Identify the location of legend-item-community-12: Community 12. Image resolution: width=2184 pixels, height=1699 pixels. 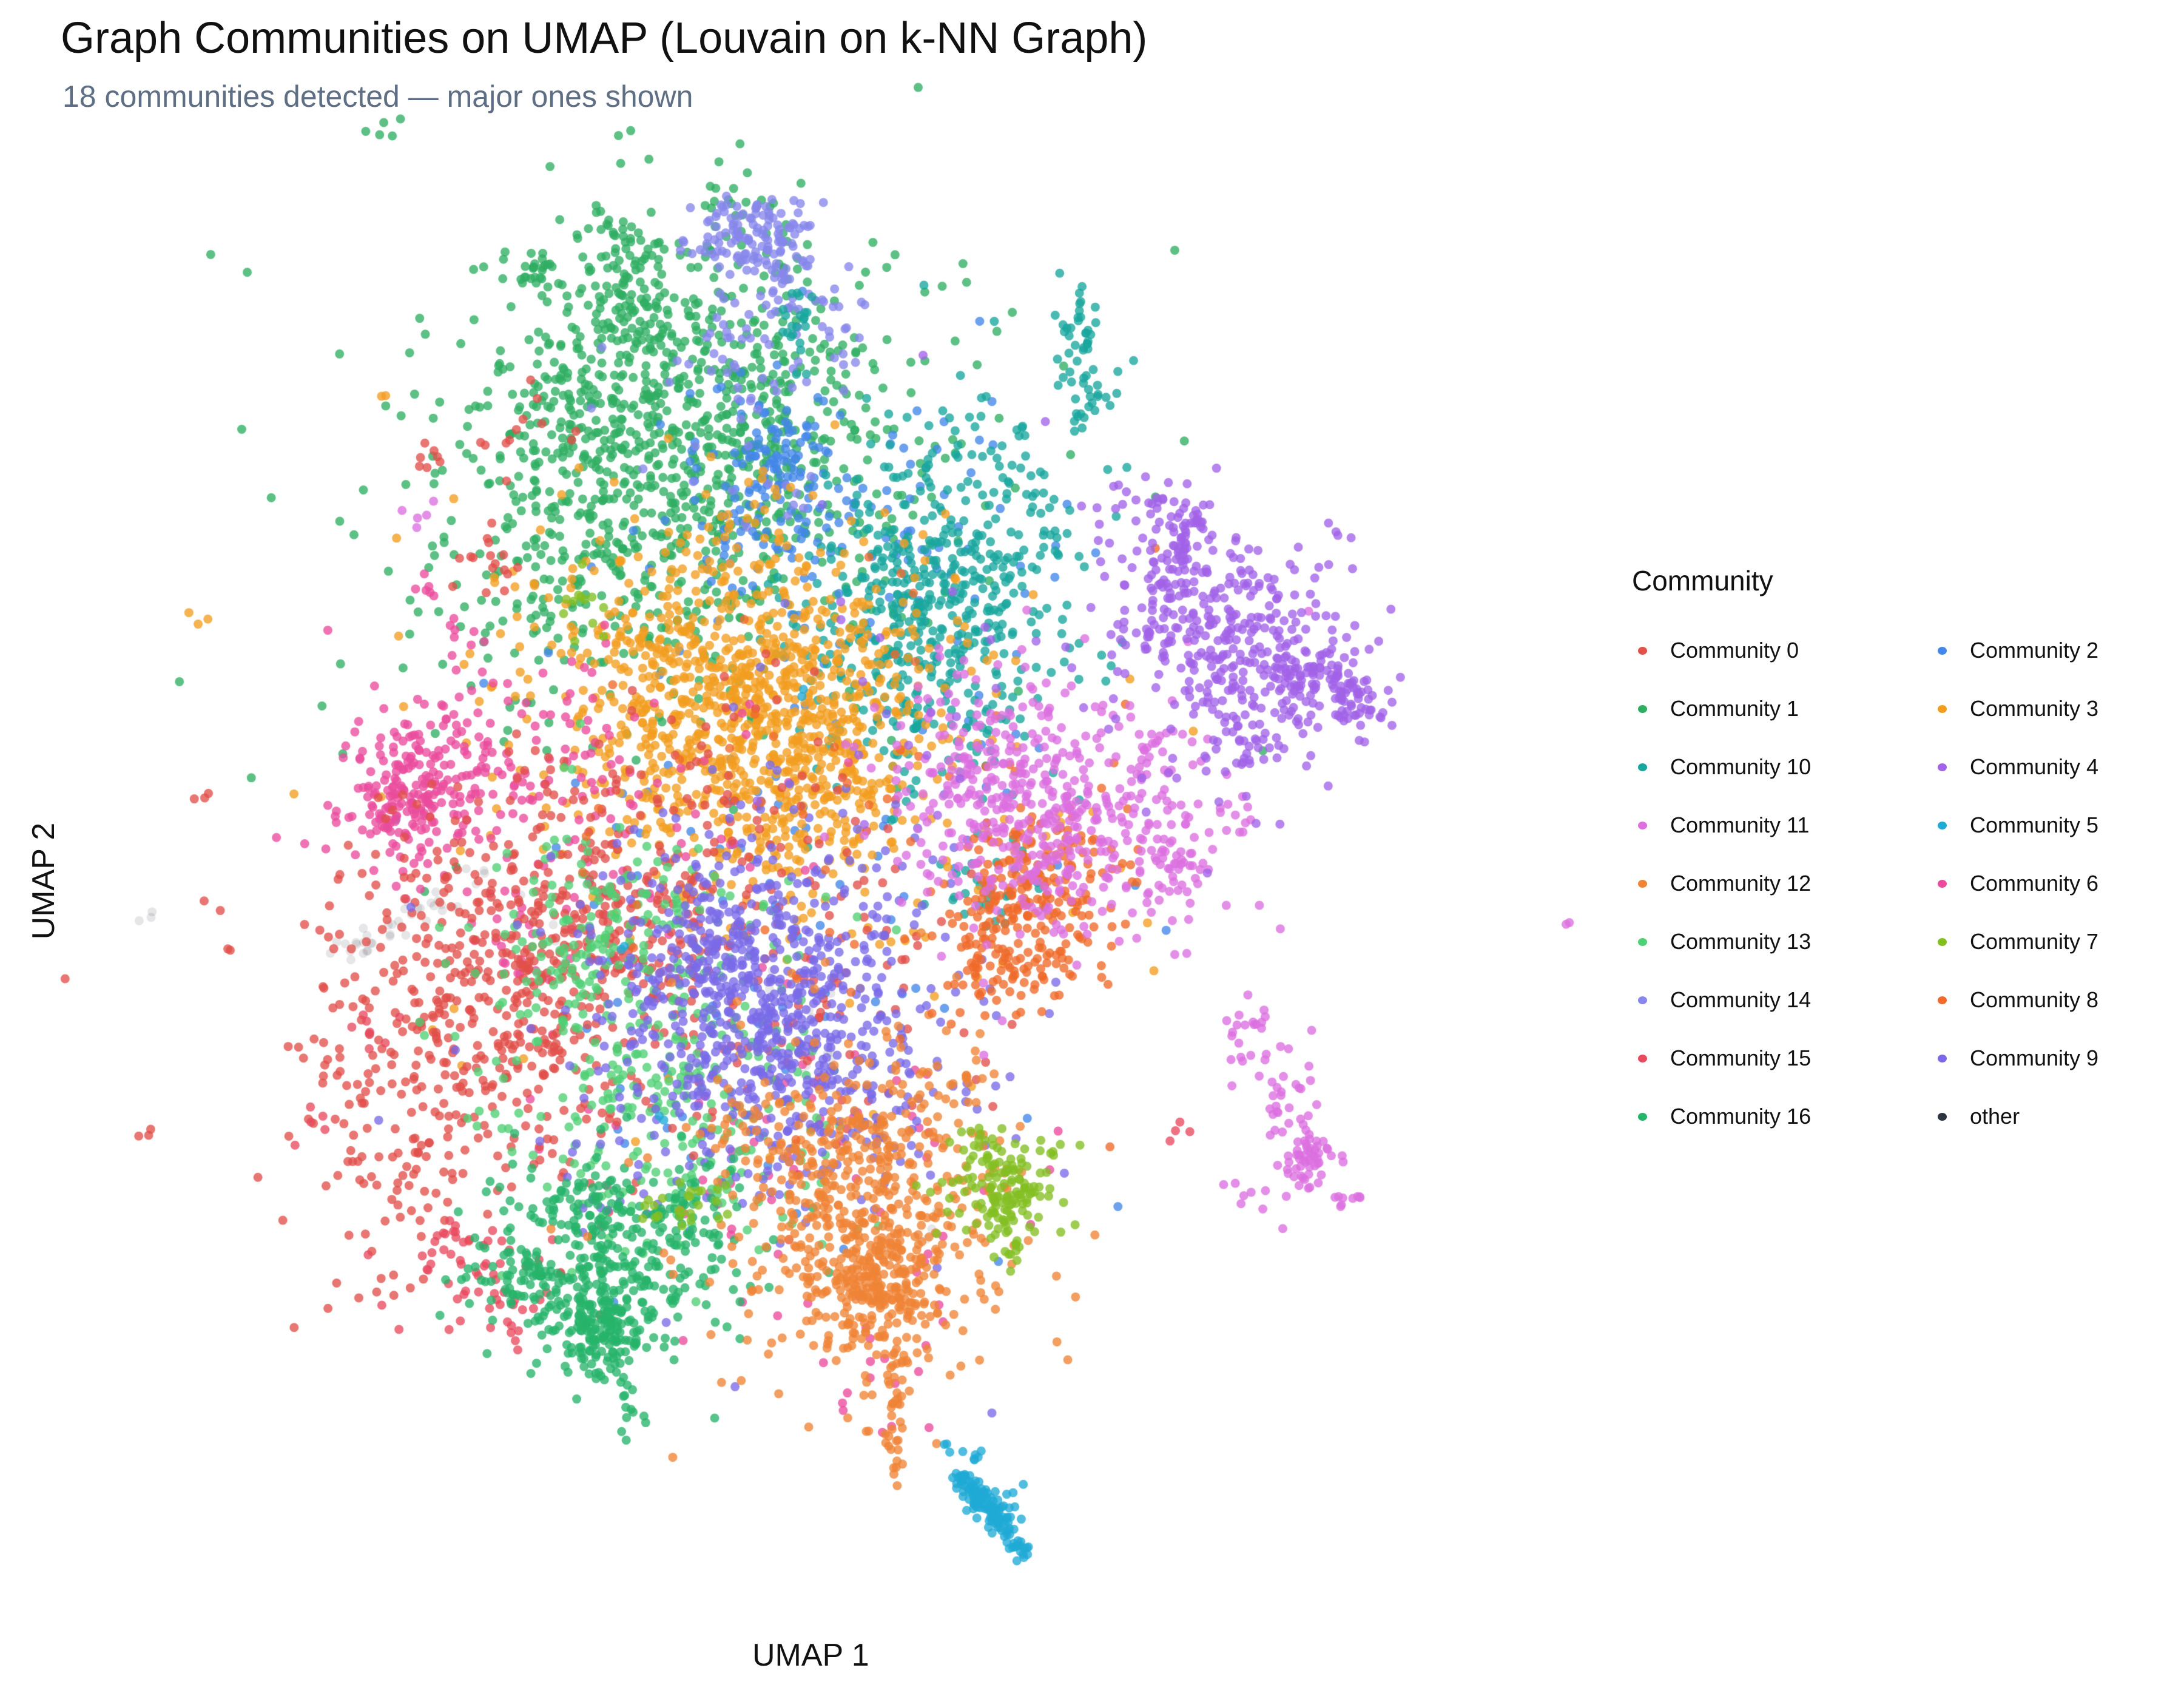
(1780, 883).